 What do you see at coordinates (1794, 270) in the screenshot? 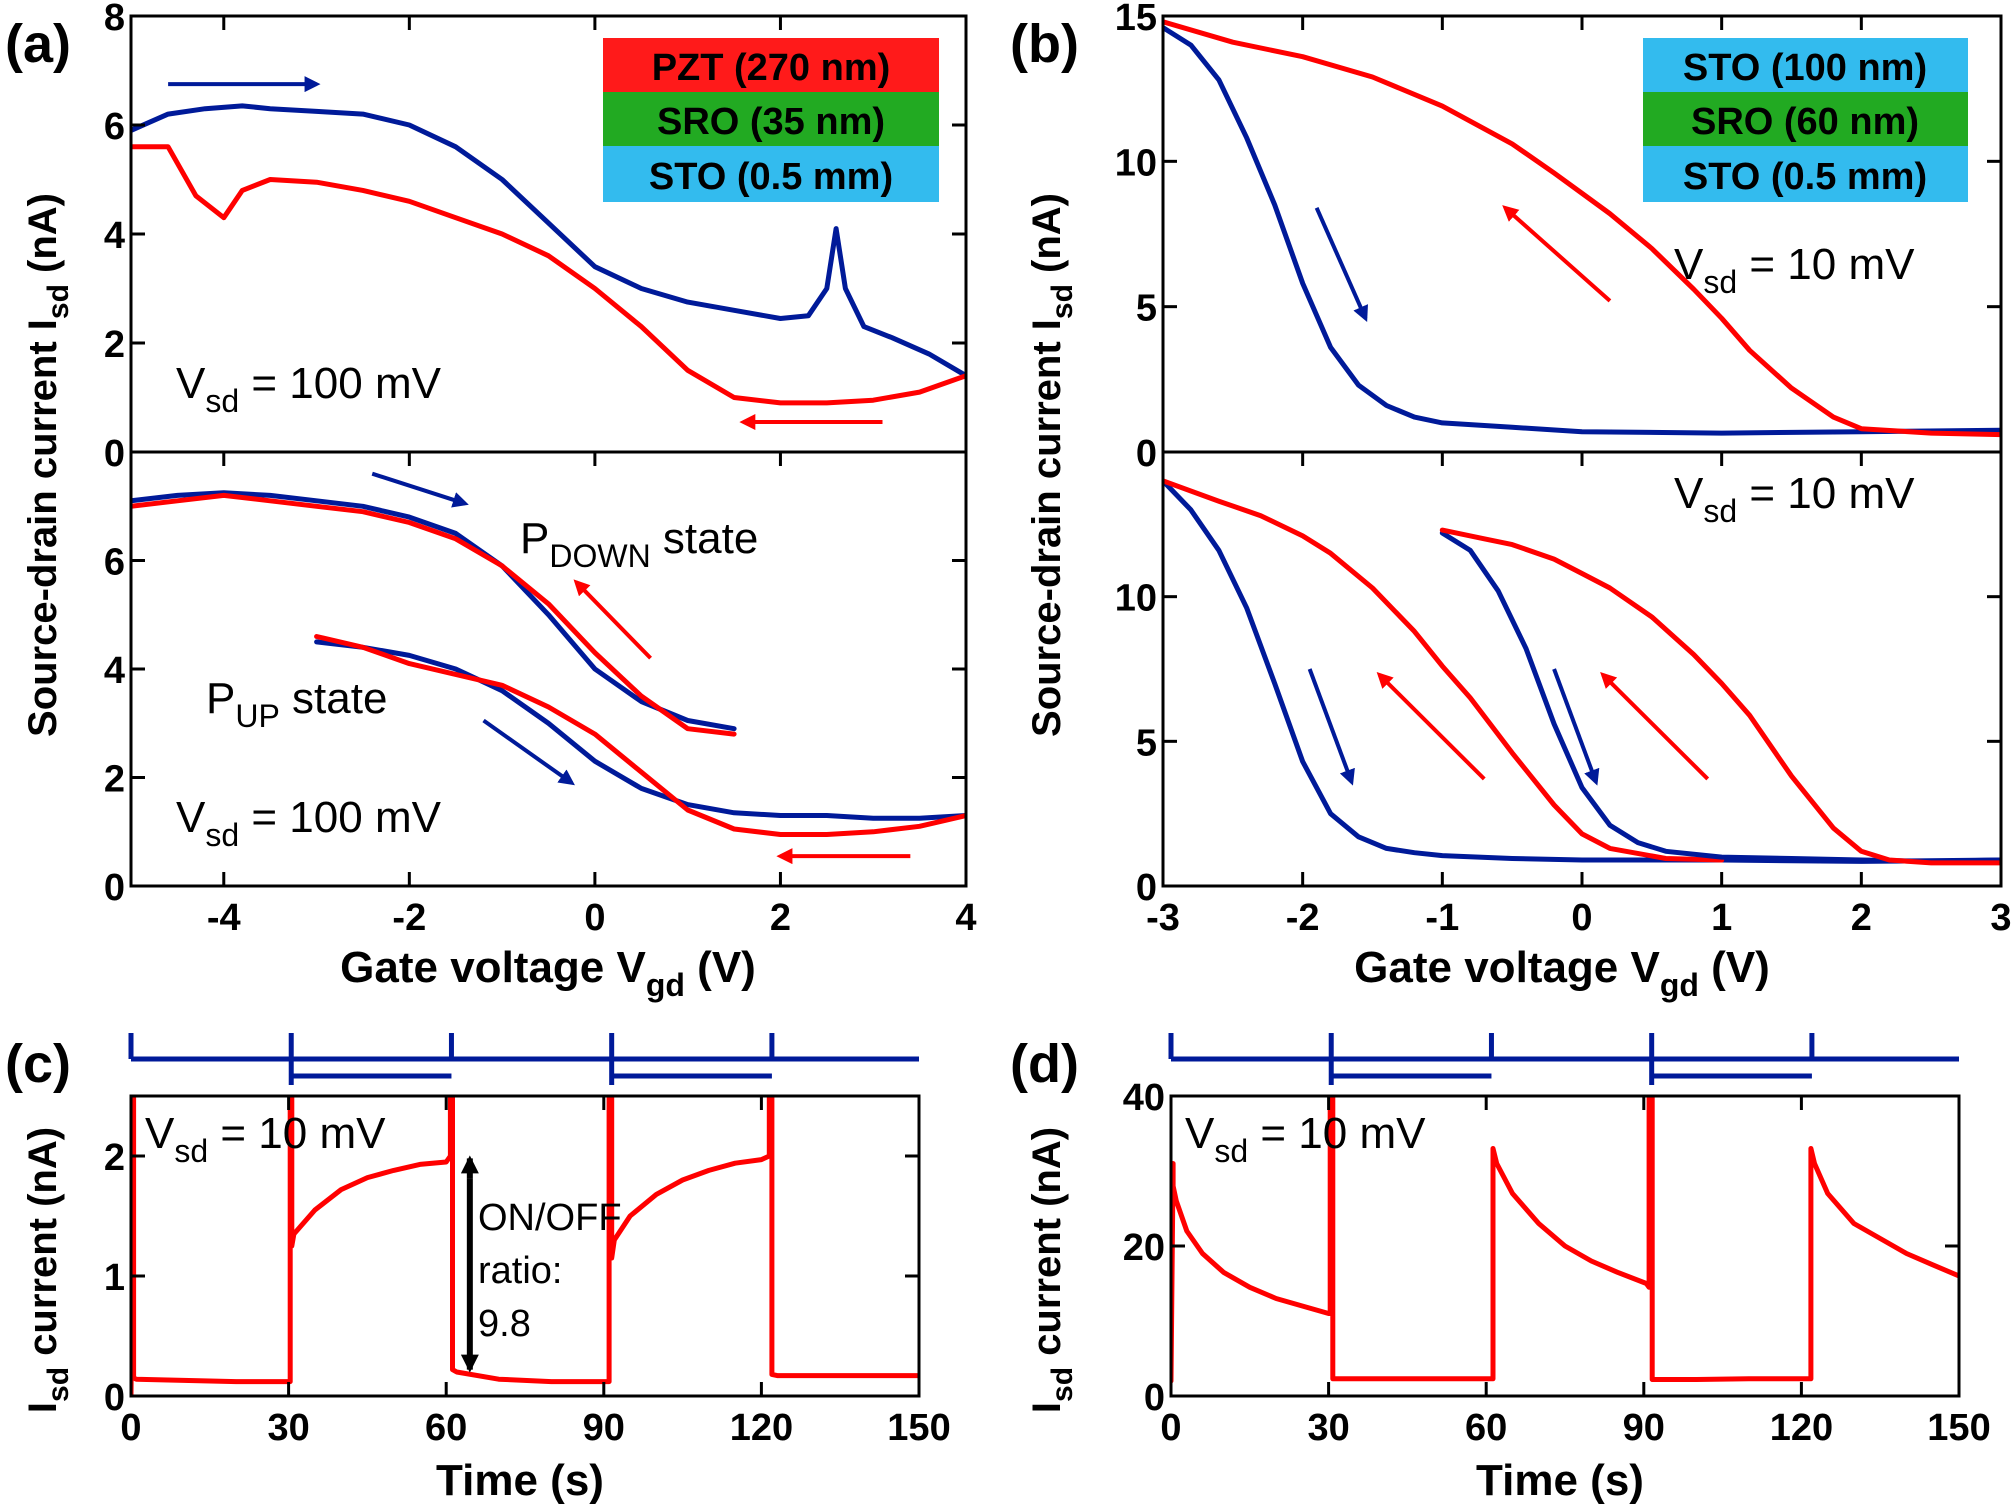
I see `annotation-vsd-b-top: Vsd = 10 mV` at bounding box center [1794, 270].